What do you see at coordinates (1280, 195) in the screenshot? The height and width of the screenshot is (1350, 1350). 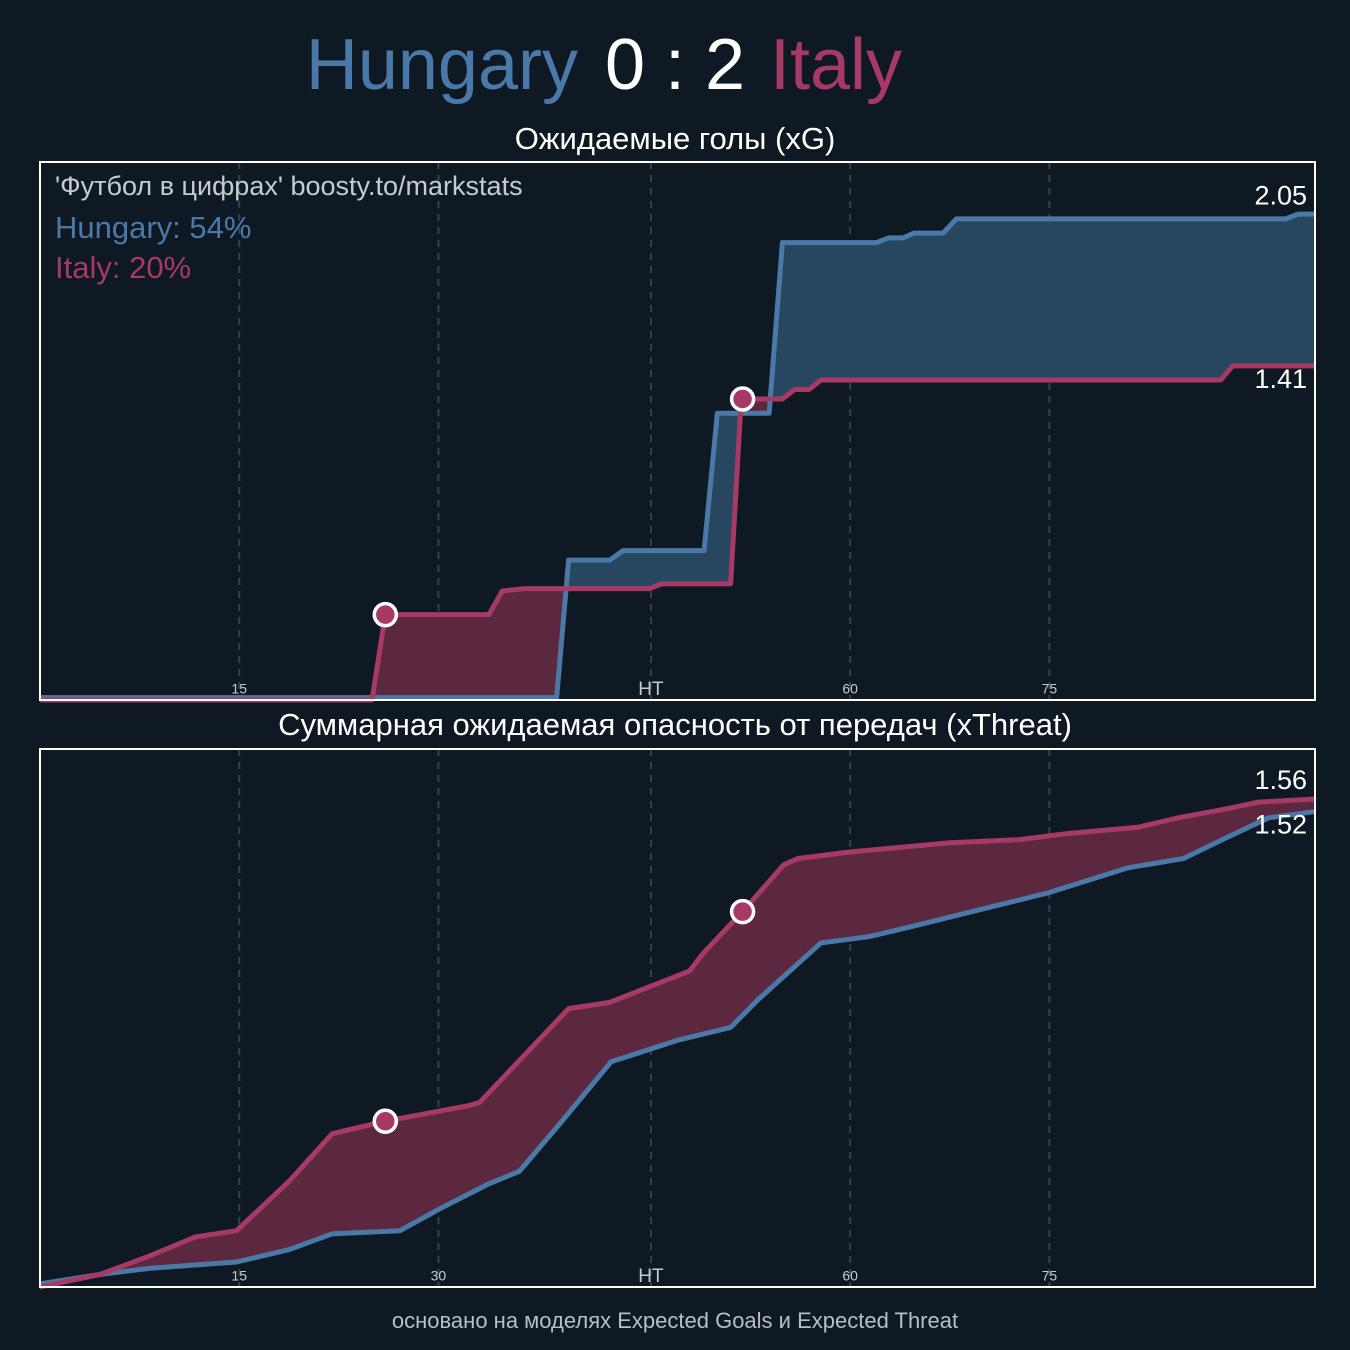 I see `end-label: 2.05` at bounding box center [1280, 195].